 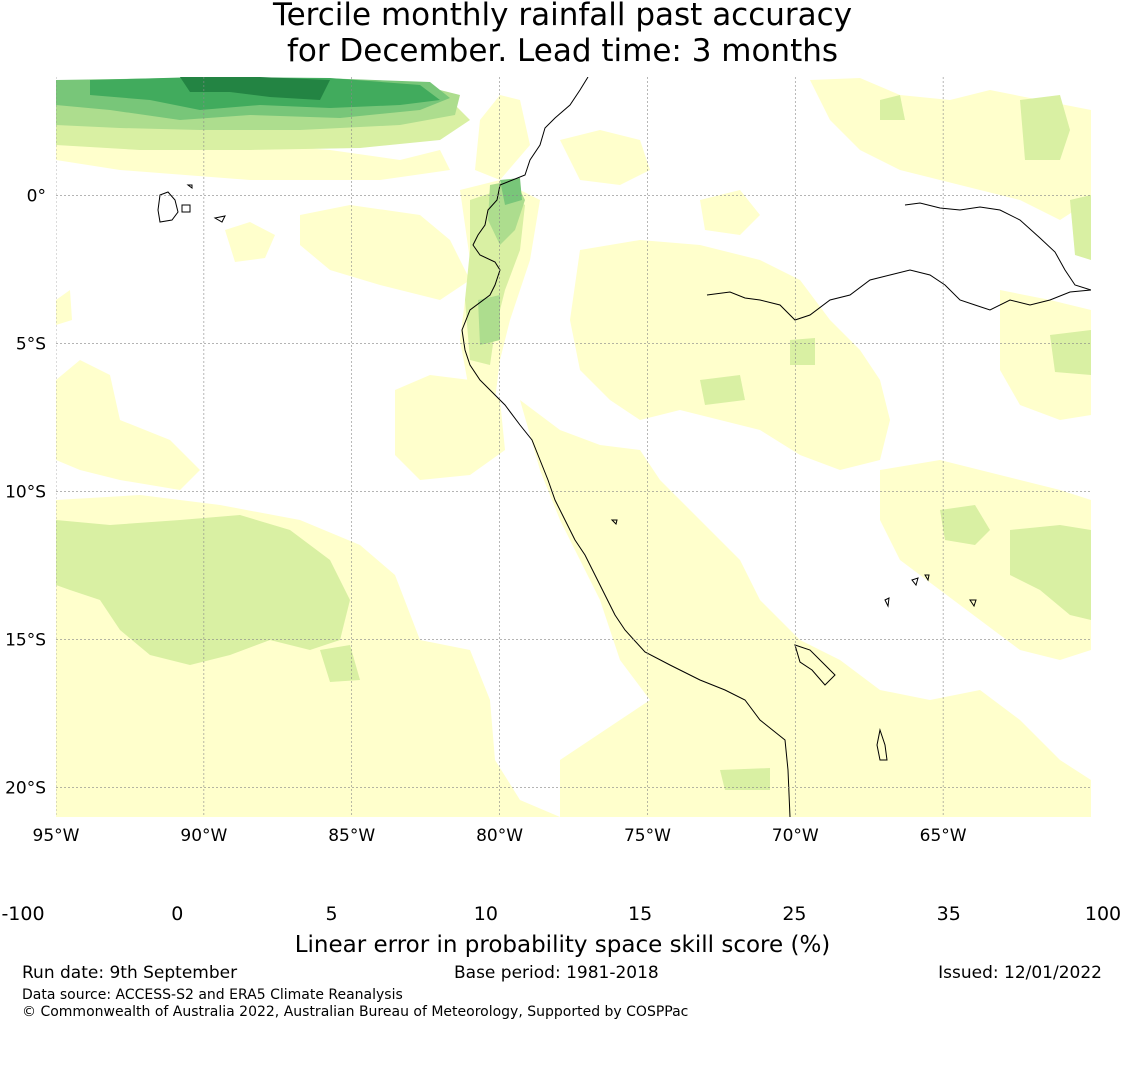 I want to click on colorbar-tick-label: 0, so click(x=177, y=914).